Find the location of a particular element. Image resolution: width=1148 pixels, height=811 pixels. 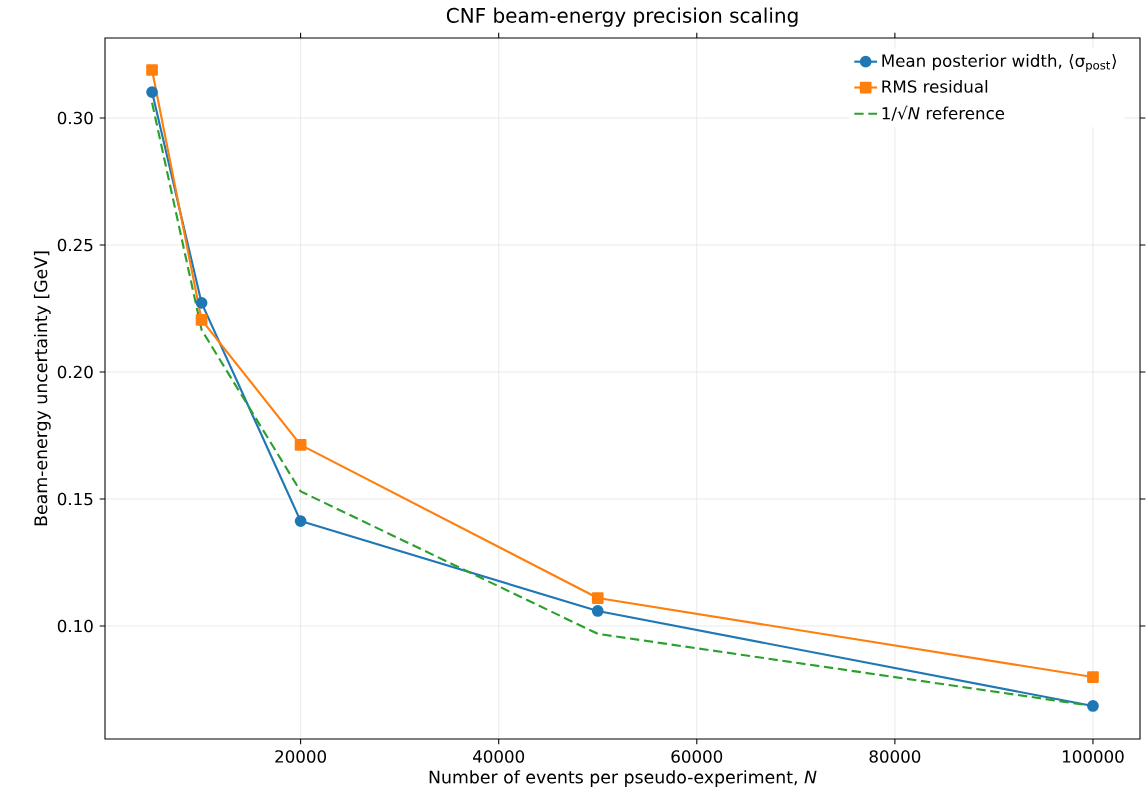

chart-title: CNF beam-energy precision scaling is located at coordinates (622, 17).